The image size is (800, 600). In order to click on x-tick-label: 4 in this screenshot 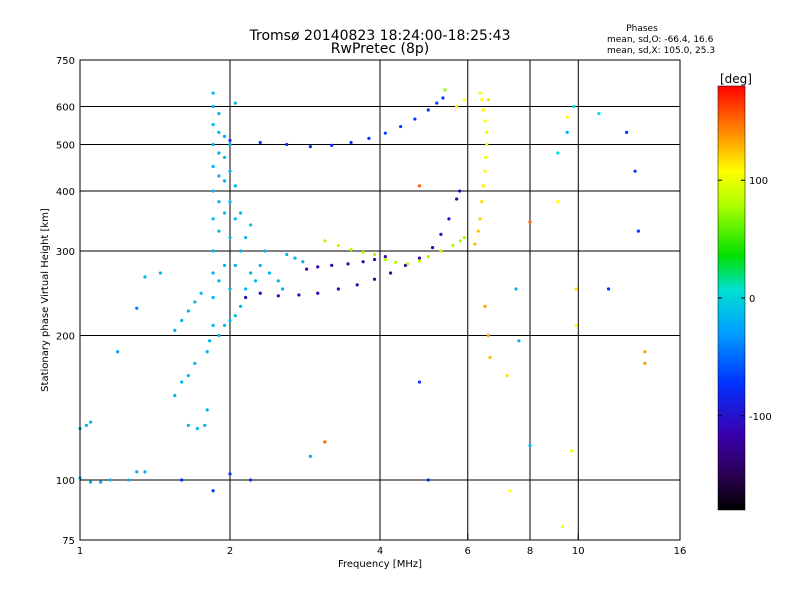, I will do `click(380, 551)`.